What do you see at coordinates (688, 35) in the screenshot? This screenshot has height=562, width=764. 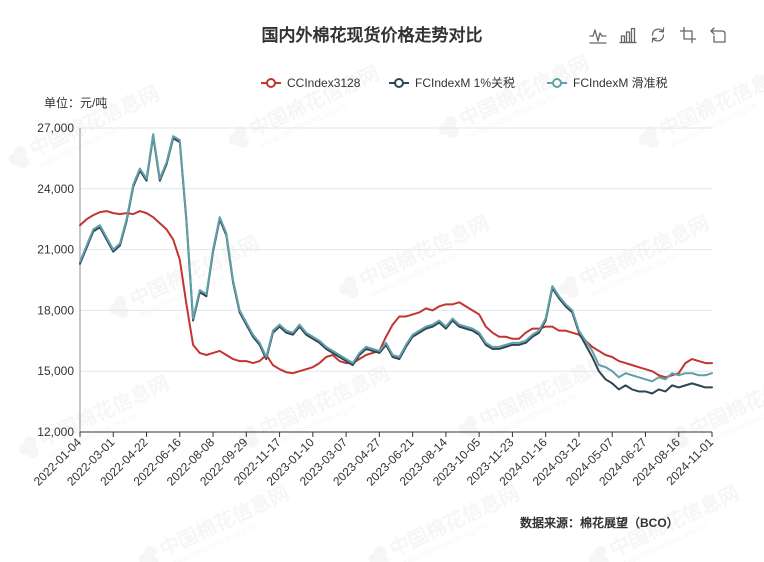 I see `data-zoom-icon` at bounding box center [688, 35].